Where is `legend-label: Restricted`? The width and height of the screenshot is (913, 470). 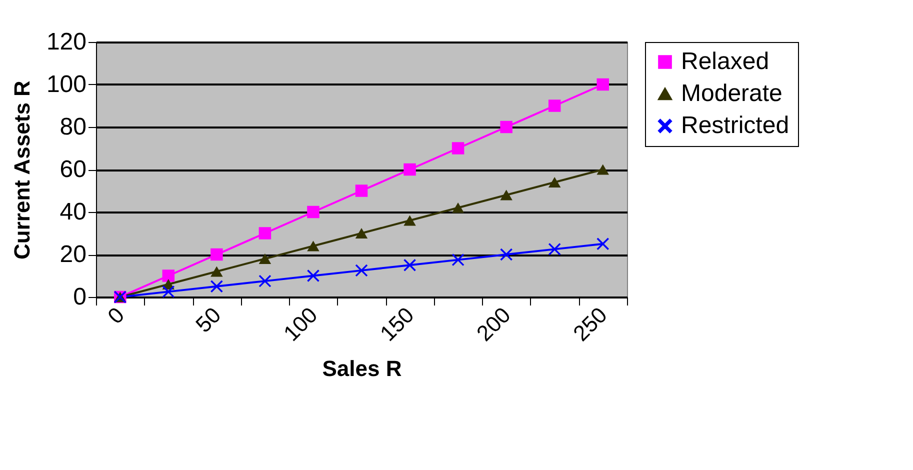 legend-label: Restricted is located at coordinates (735, 125).